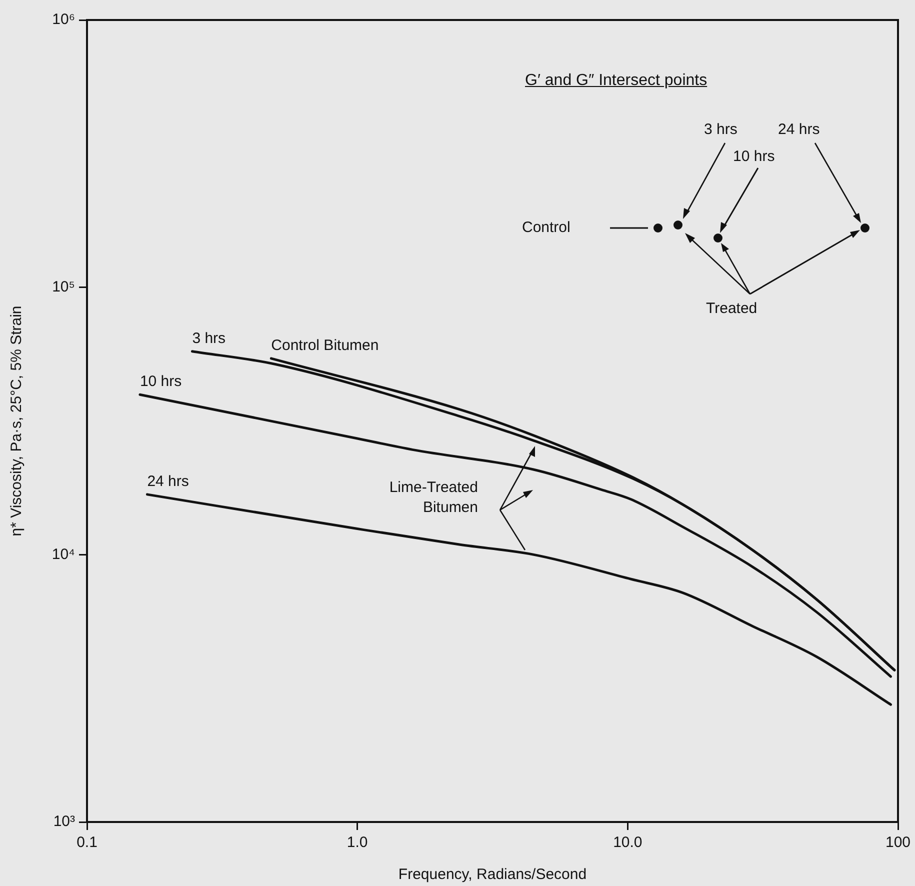 The image size is (915, 886). Describe the element at coordinates (721, 129) in the screenshot. I see `annotation: 3 hrs` at that location.